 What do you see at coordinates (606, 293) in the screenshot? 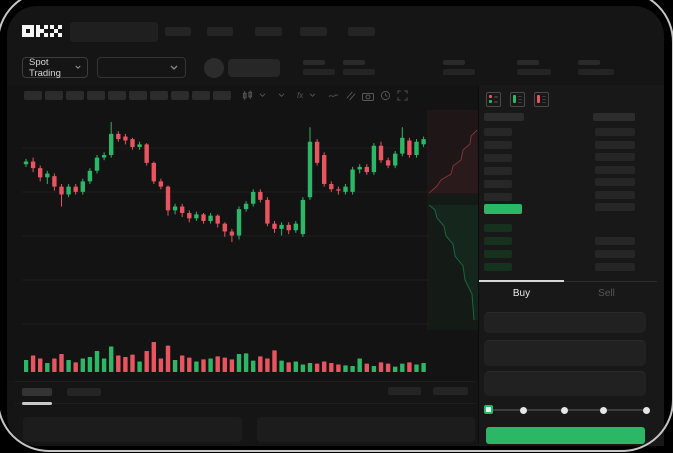
I see `tab-sell: Sell` at bounding box center [606, 293].